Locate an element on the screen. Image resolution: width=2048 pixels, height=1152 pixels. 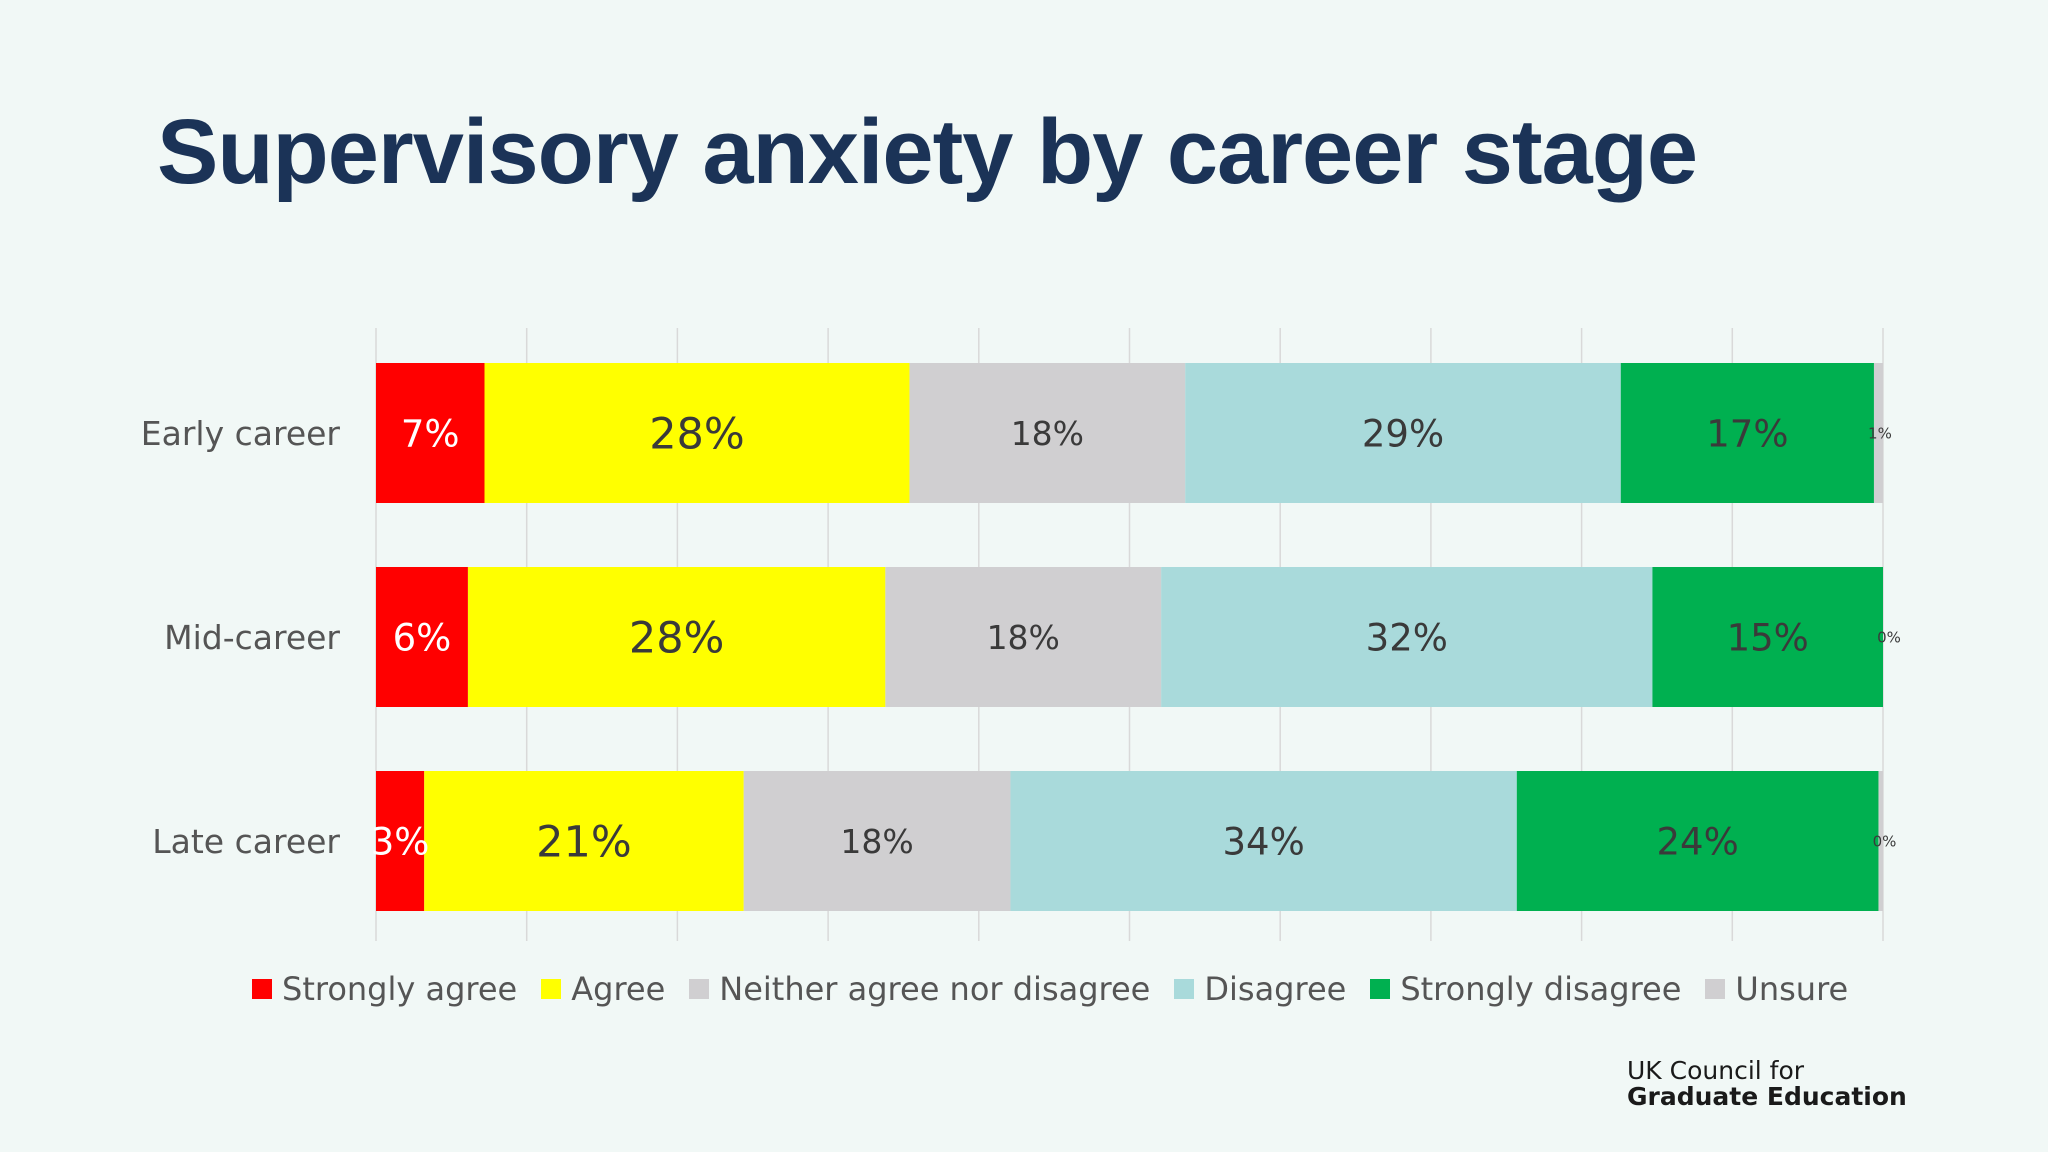
data-label: 15% is located at coordinates (1768, 637).